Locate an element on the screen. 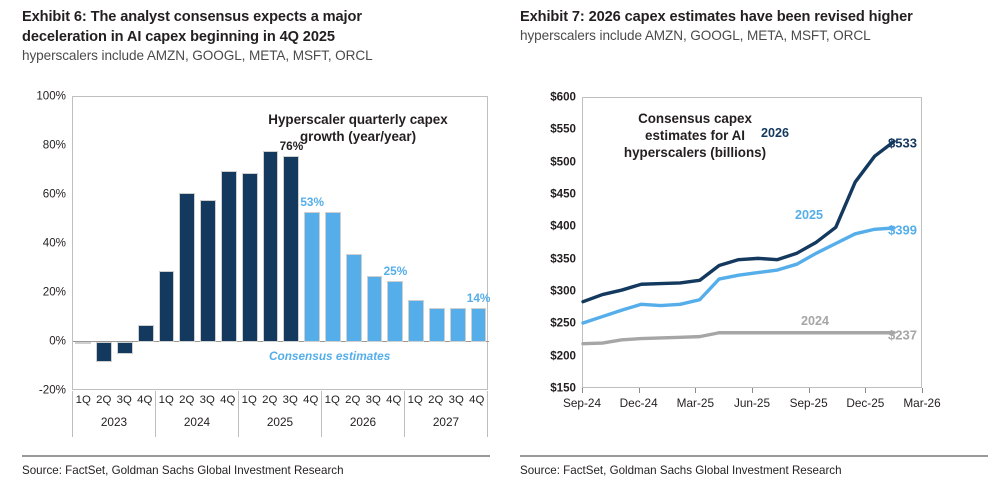  capex-lines is located at coordinates (738, 242).